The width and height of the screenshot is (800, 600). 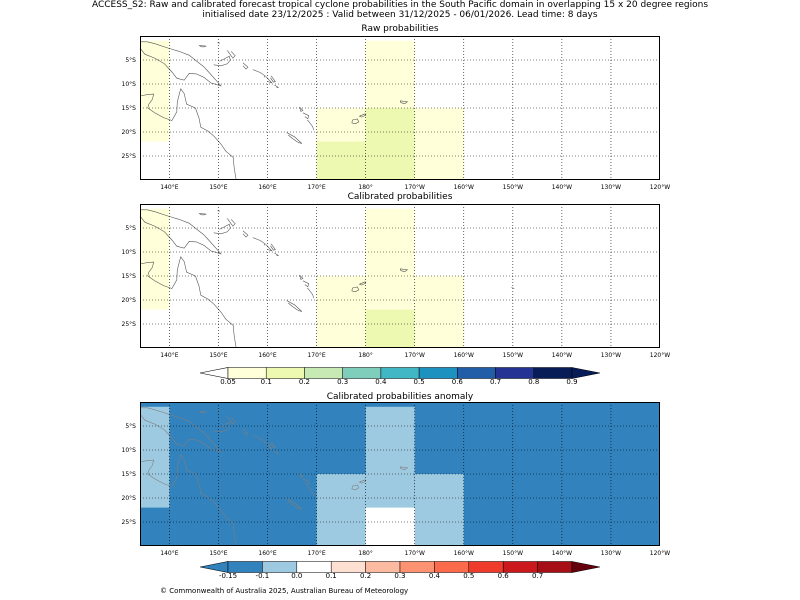 I want to click on colorbar-tick-label: 0.0, so click(x=297, y=576).